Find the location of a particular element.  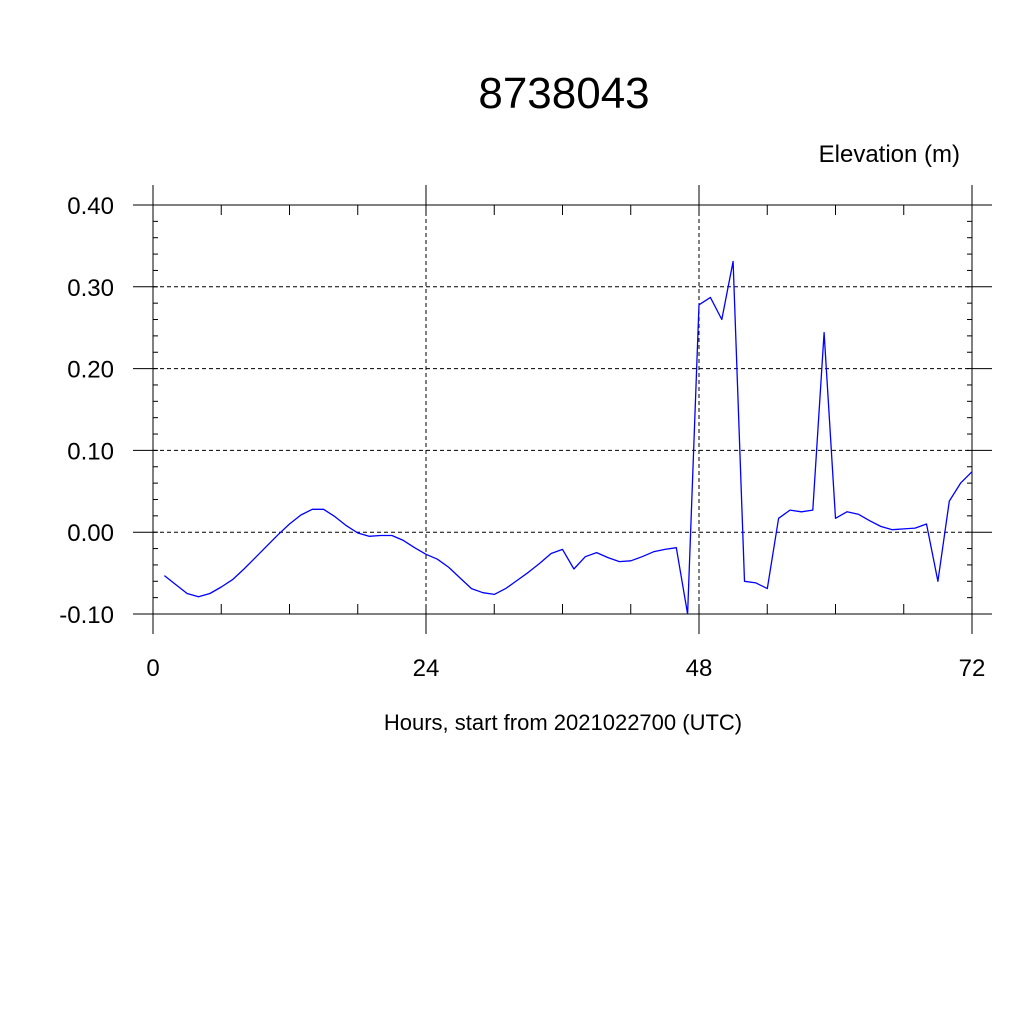

y-tick-label: 0.30 is located at coordinates (90, 288).